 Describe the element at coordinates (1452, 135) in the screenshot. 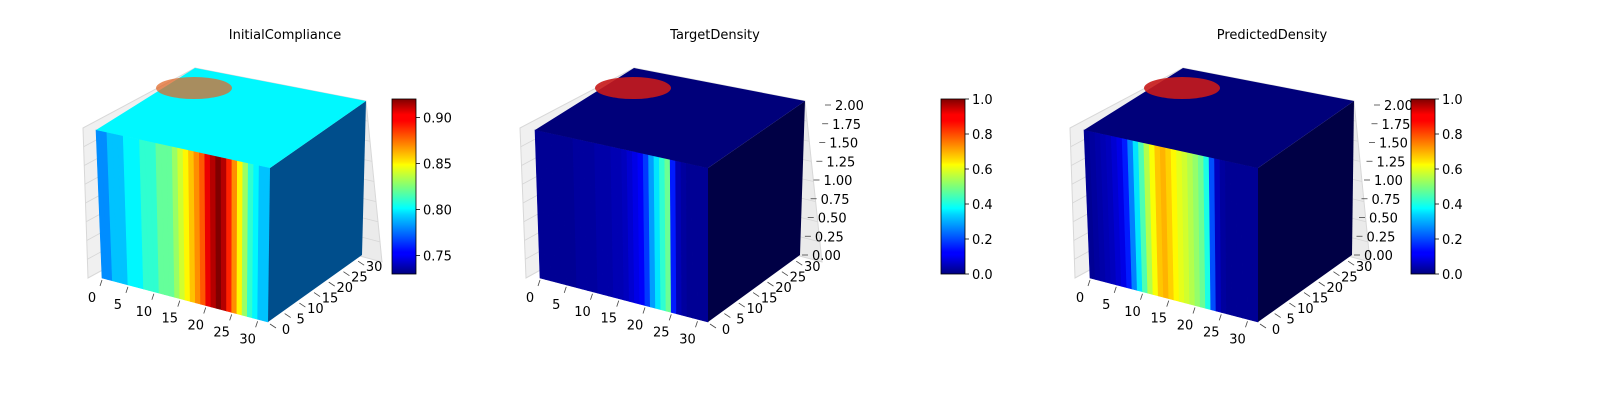

I see `colorbar-tick-label: 0.8` at that location.